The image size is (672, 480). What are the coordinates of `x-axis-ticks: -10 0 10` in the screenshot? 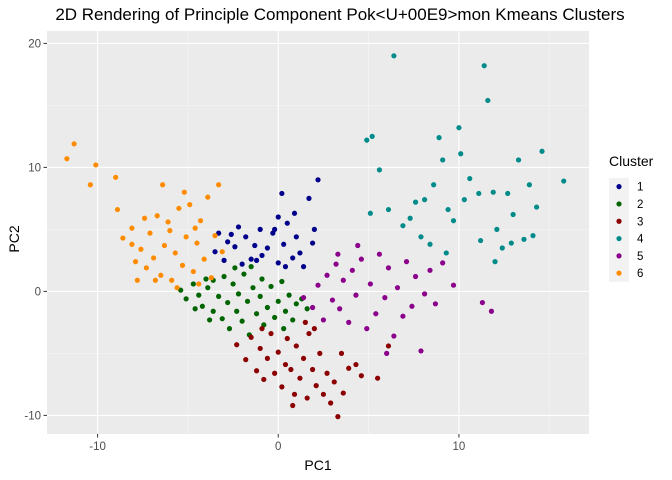 It's located at (277, 443).